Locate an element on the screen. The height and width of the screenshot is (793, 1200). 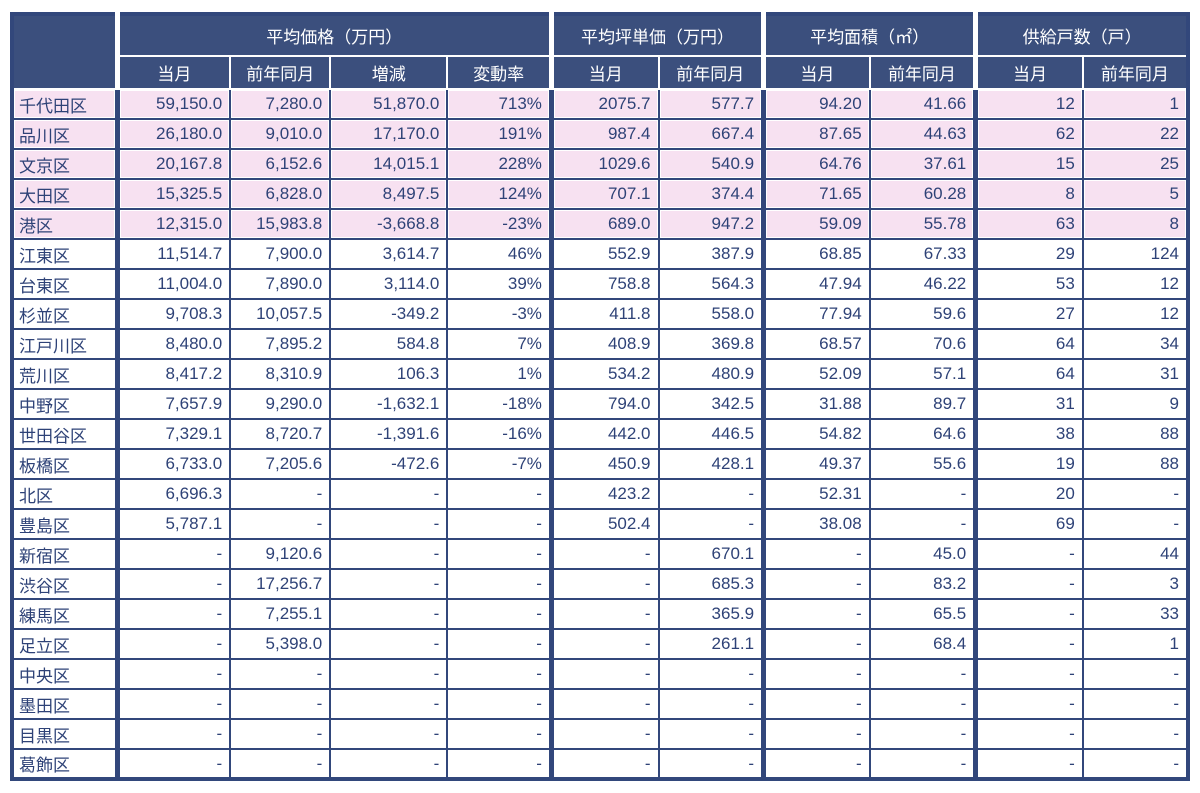
ward-name-cell: 中野区 is located at coordinates (64, 404).